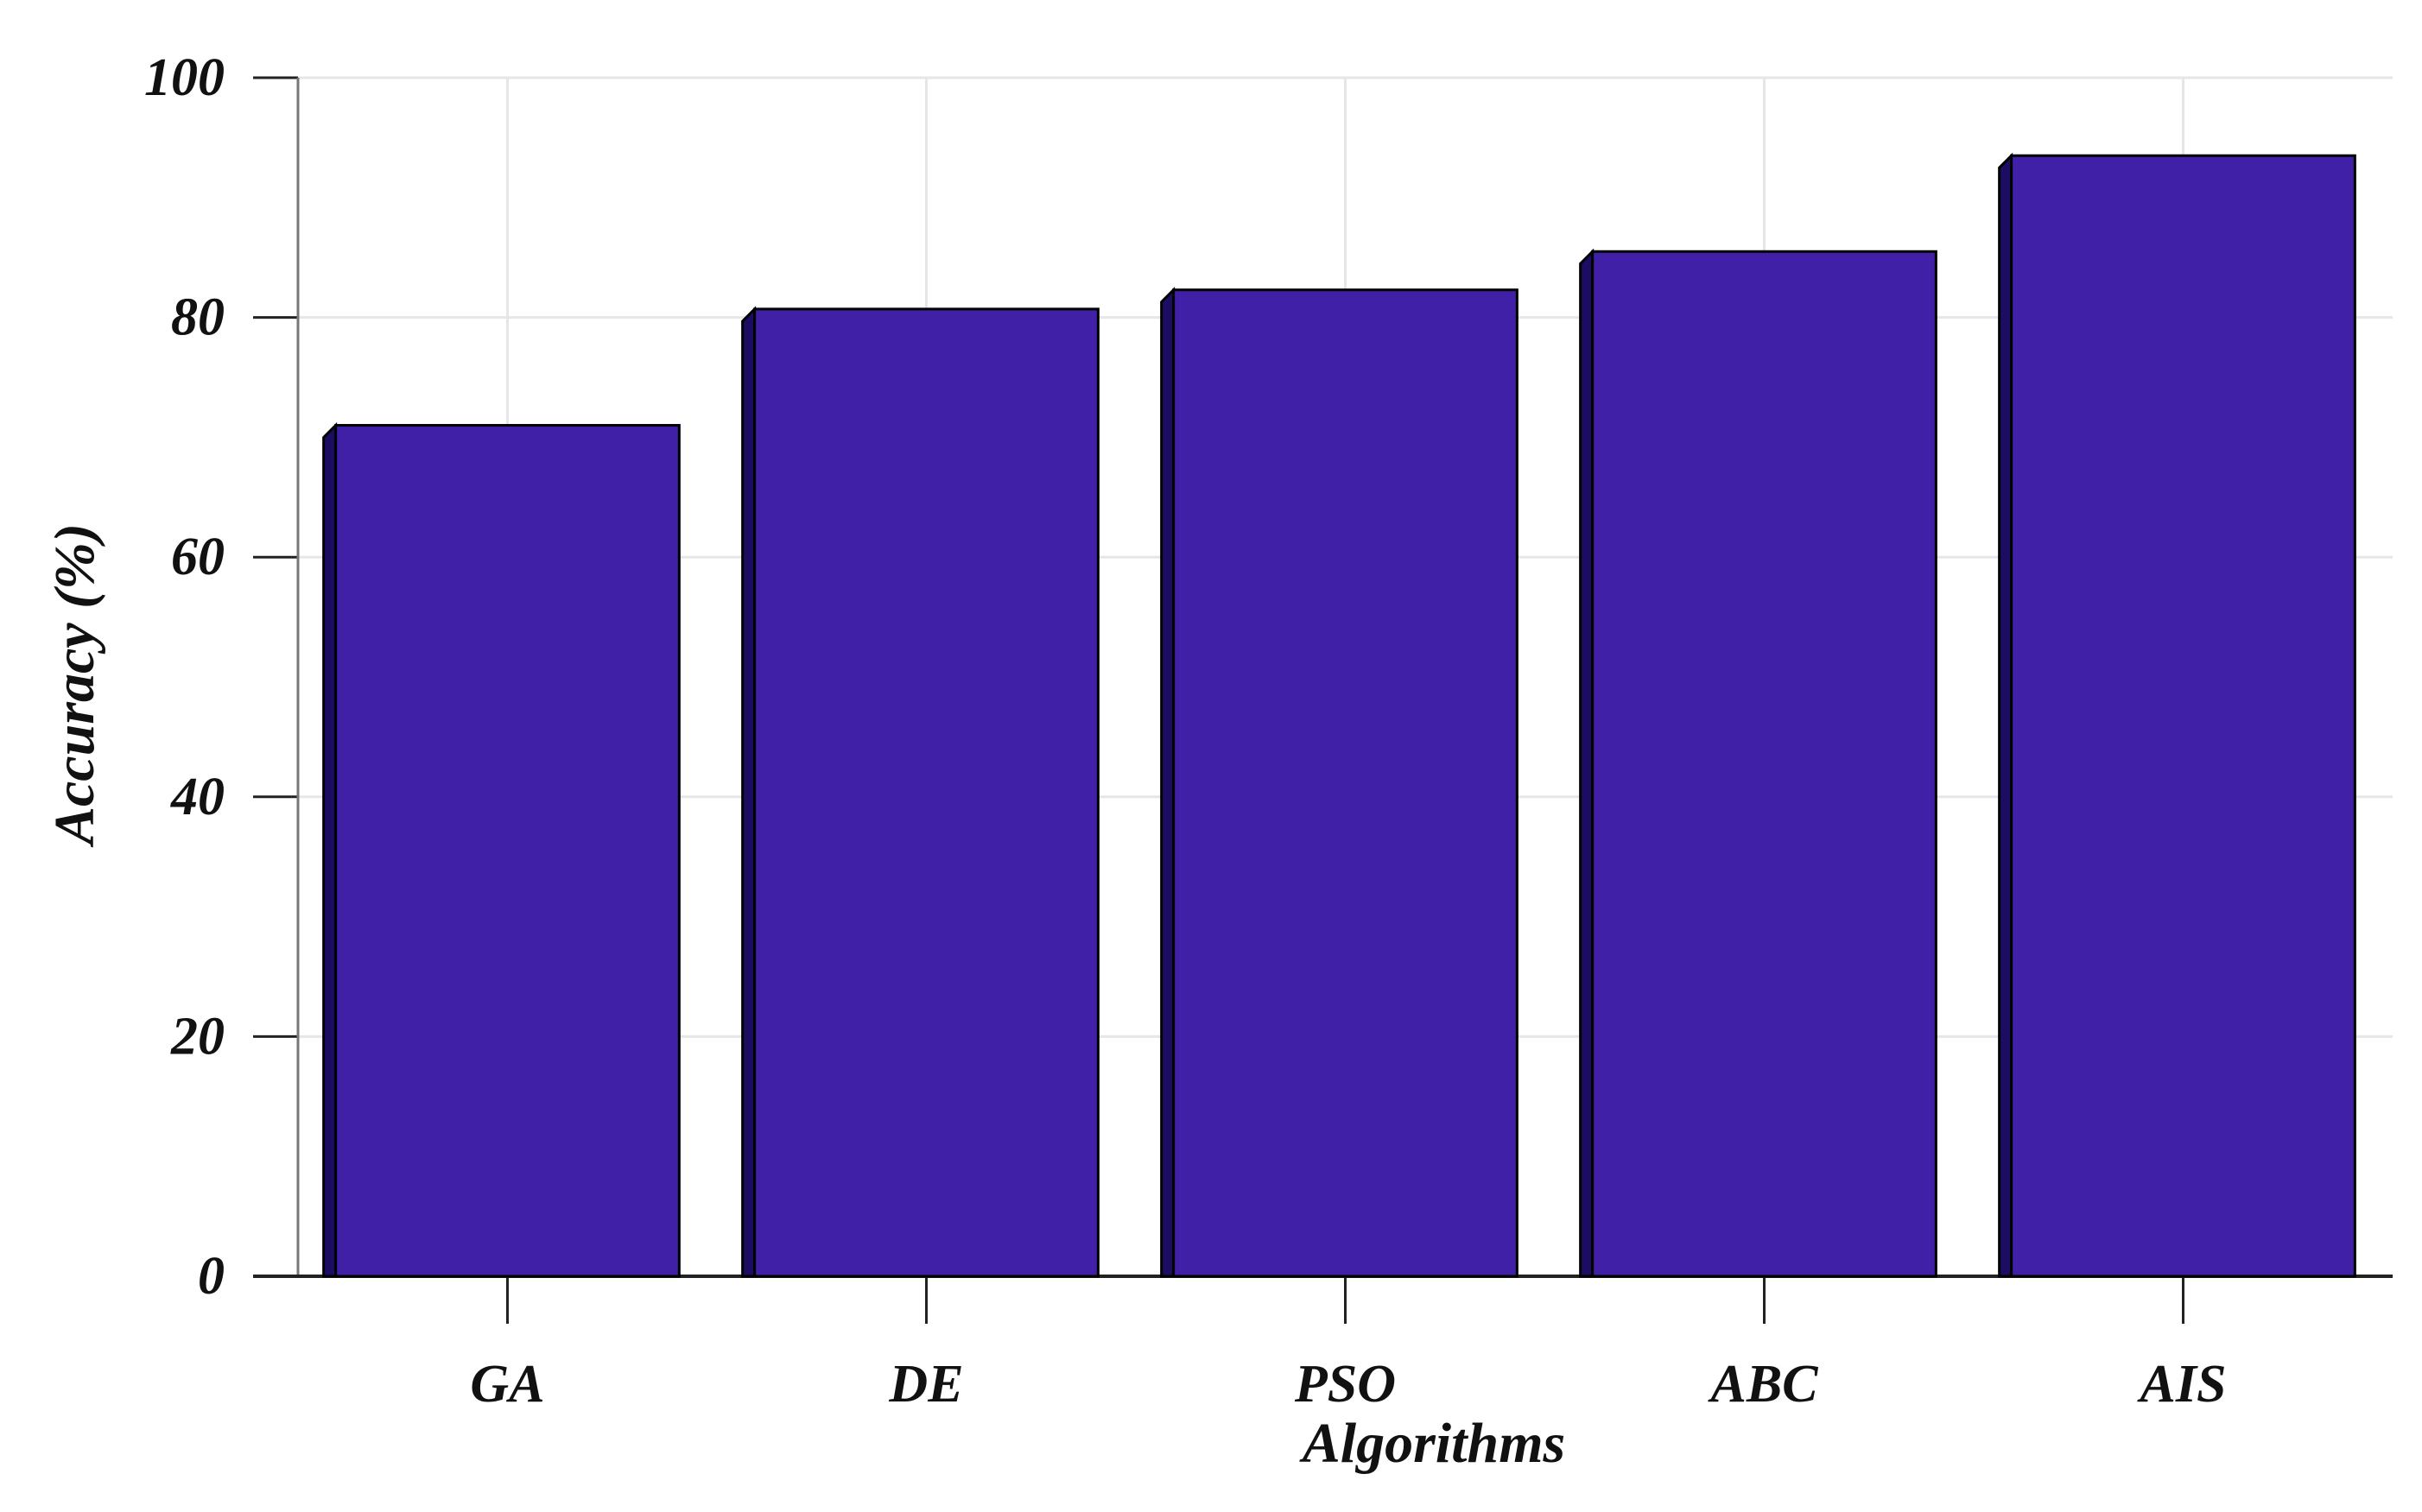  What do you see at coordinates (198, 557) in the screenshot?
I see `y-tick-label: 60` at bounding box center [198, 557].